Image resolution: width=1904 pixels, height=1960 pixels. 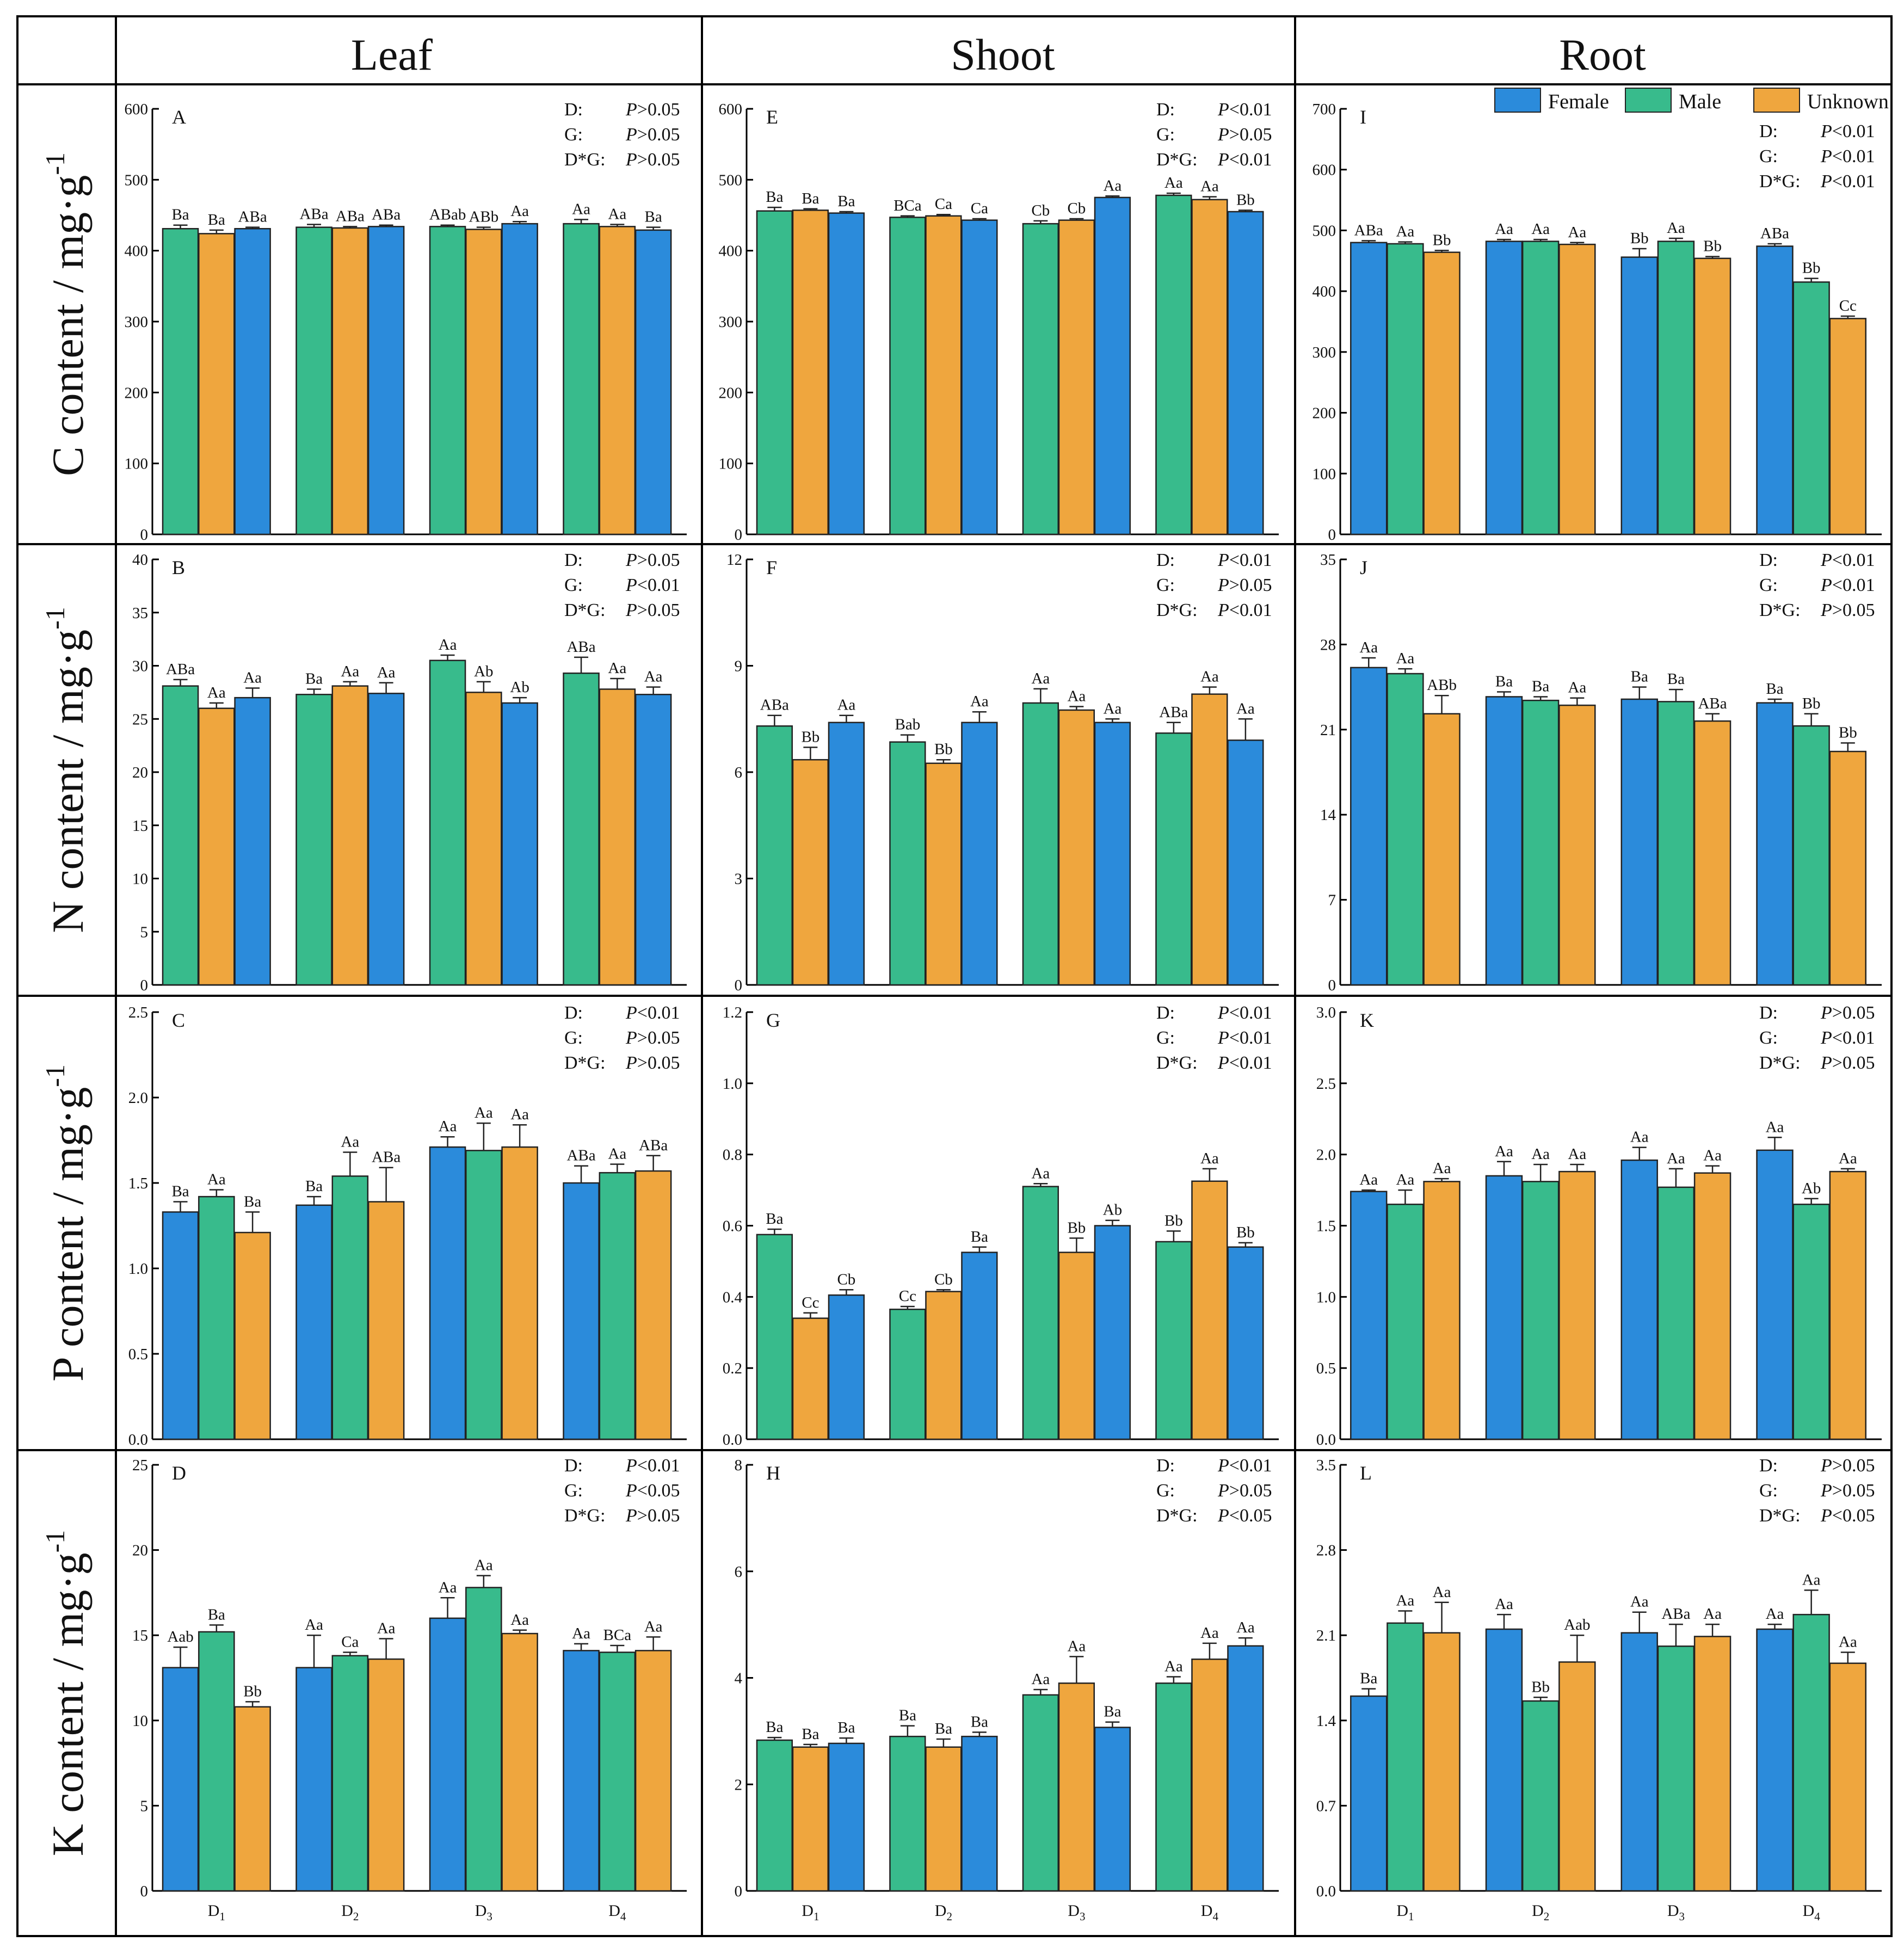 I want to click on y-tick-label: 9, so click(x=739, y=666).